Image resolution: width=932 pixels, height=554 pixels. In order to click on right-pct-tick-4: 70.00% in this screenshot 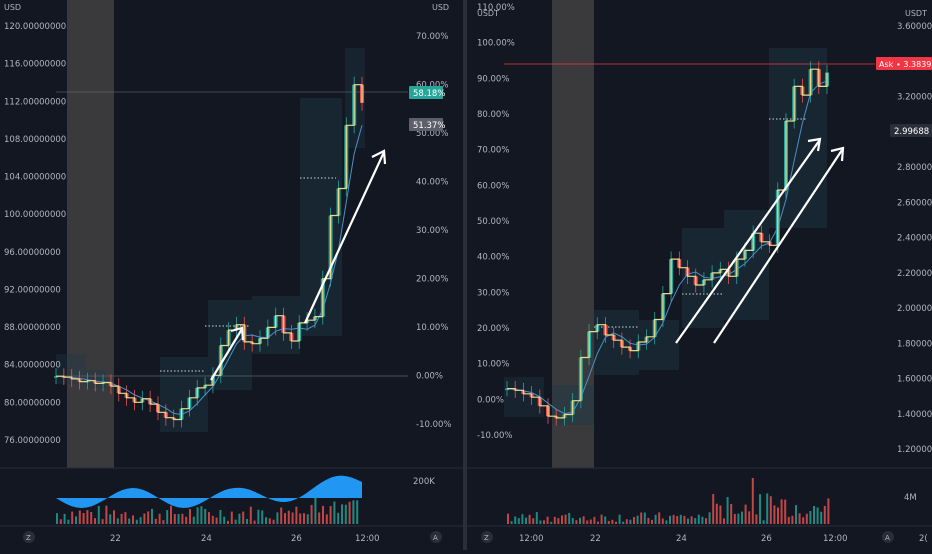, I will do `click(493, 151)`.